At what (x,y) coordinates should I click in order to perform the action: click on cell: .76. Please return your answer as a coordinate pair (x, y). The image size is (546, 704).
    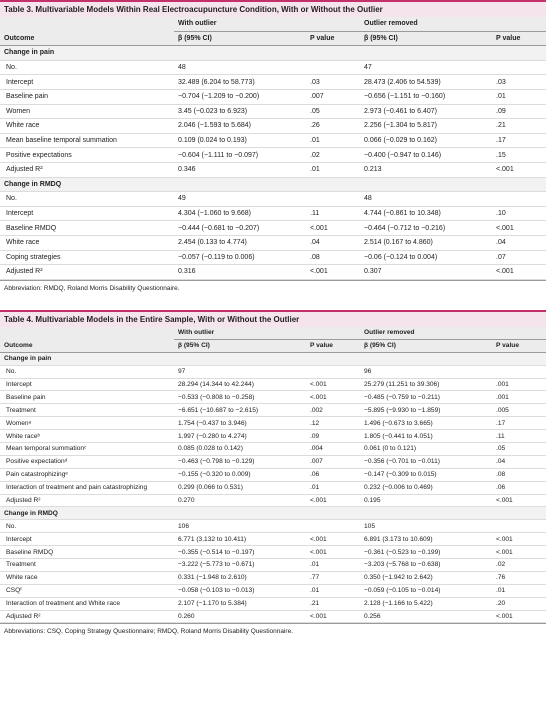
    Looking at the image, I should click on (519, 578).